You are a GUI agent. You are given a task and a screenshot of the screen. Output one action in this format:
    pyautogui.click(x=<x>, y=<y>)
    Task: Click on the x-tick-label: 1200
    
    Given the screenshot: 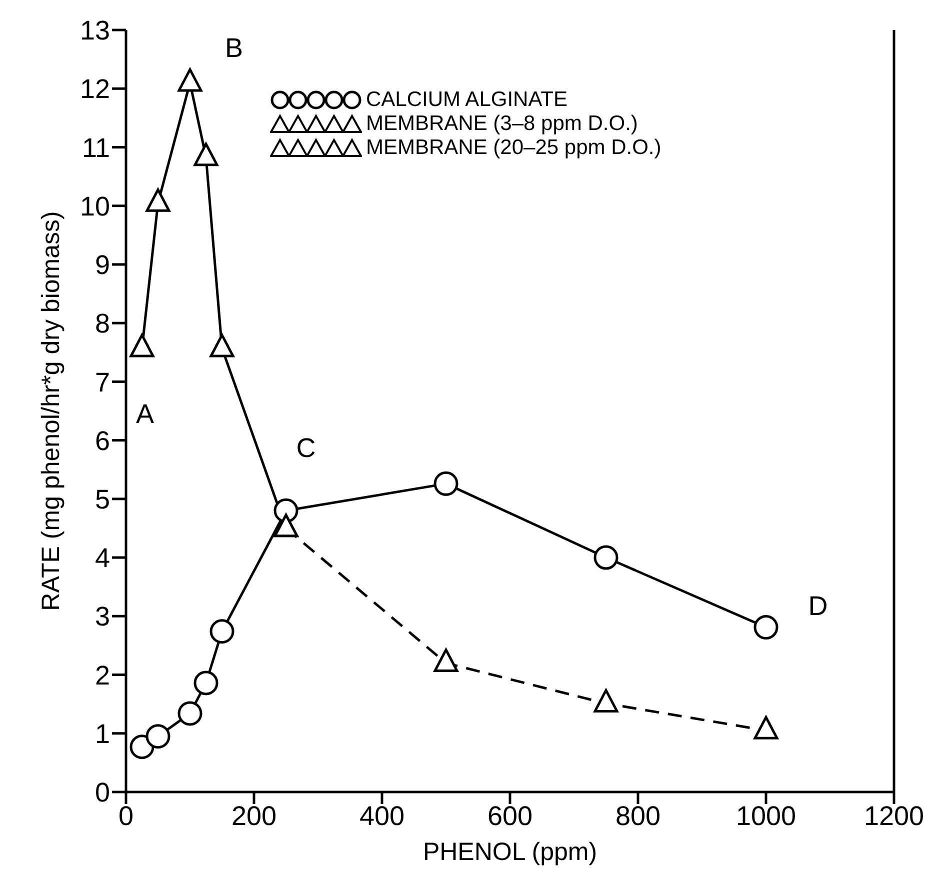 What is the action you would take?
    pyautogui.click(x=894, y=816)
    